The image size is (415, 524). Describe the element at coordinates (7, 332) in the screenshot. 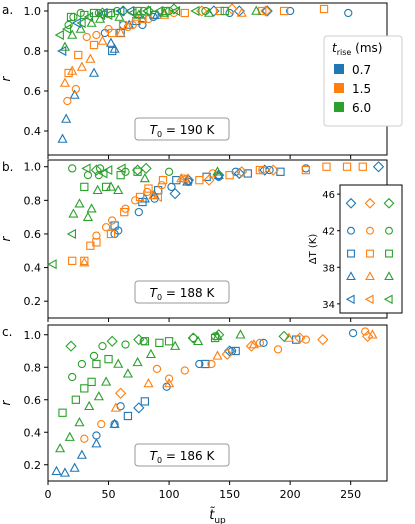

I see `panel-label: c.` at that location.